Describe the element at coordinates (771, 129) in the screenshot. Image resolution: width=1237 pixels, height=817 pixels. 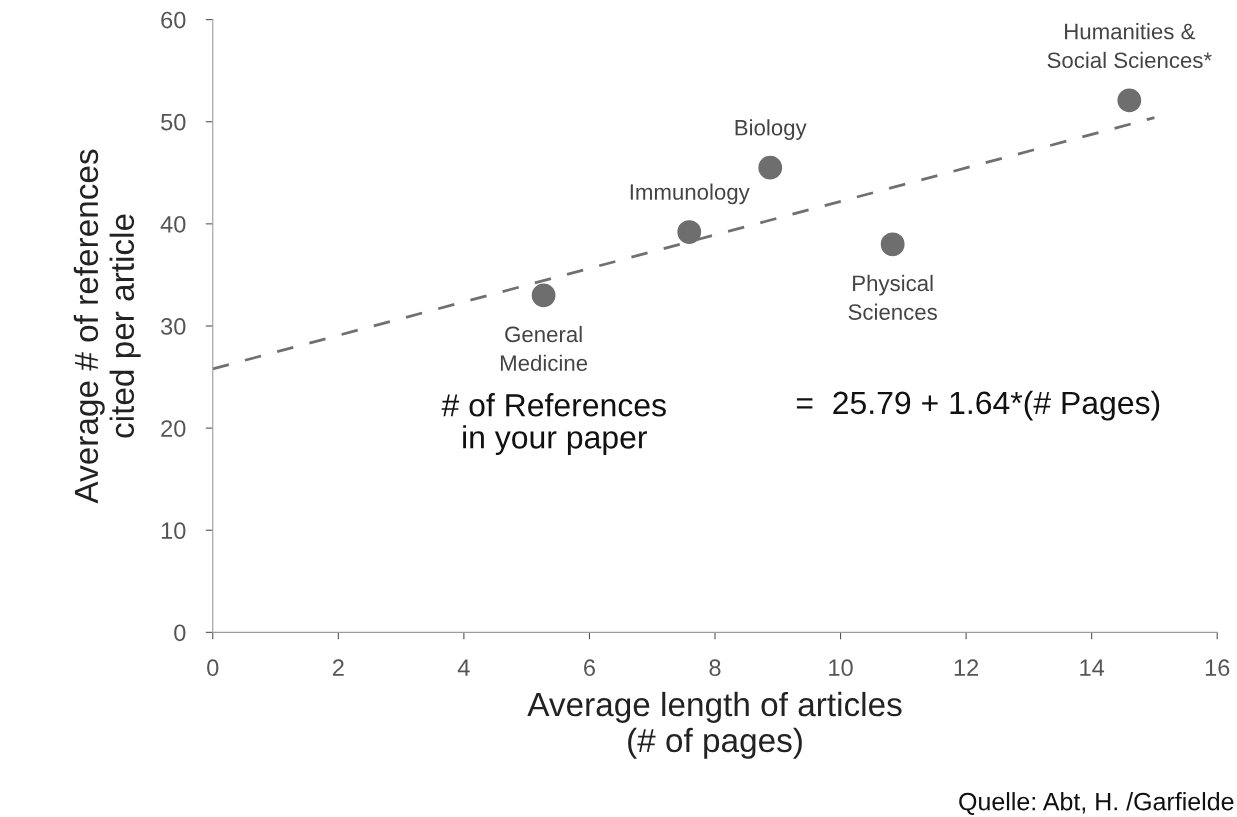
I see `annotation: Biology` at that location.